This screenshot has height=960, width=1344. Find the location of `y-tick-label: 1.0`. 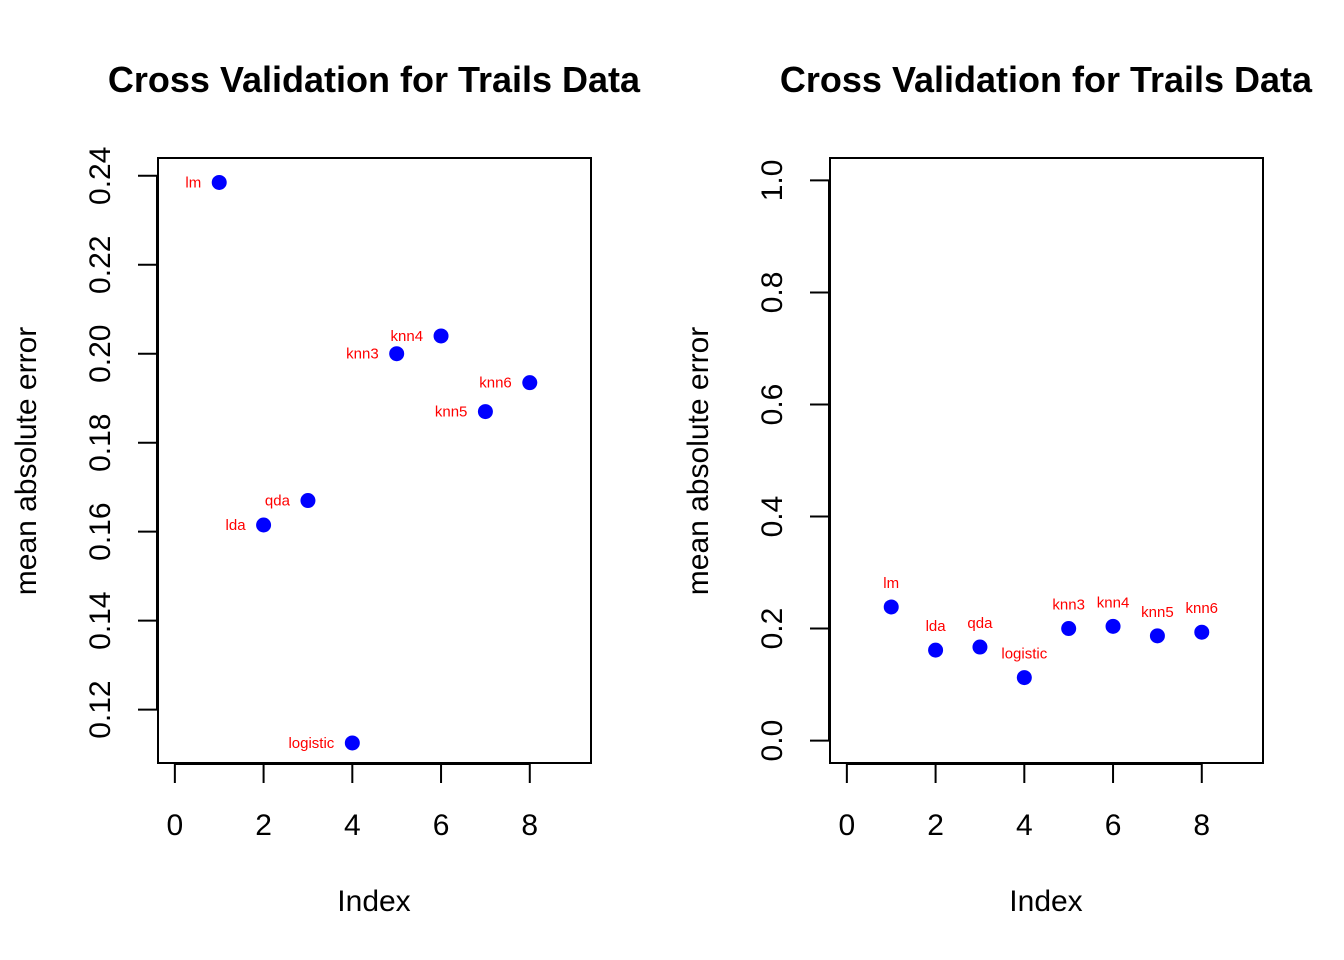

y-tick-label: 1.0 is located at coordinates (772, 181).